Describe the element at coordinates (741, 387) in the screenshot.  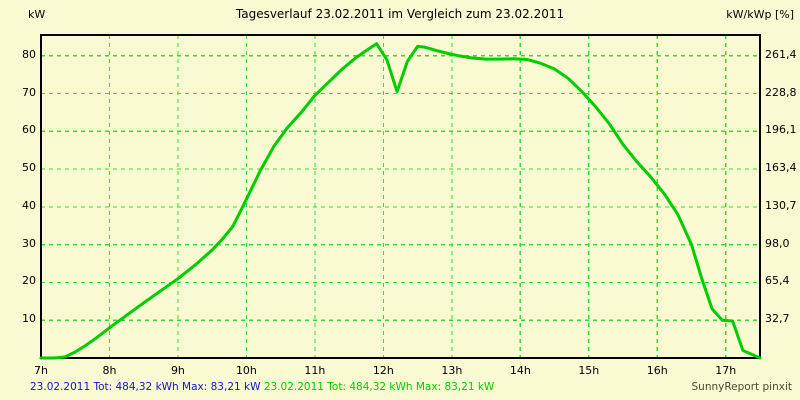
I see `watermark-label: SunnyReport pinxit` at that location.